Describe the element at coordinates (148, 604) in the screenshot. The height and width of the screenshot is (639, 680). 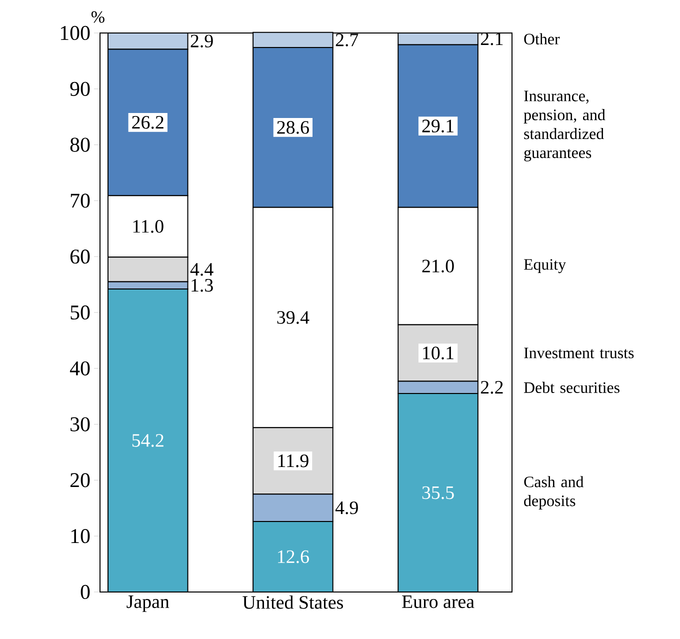
I see `x-tick-label: Japan` at that location.